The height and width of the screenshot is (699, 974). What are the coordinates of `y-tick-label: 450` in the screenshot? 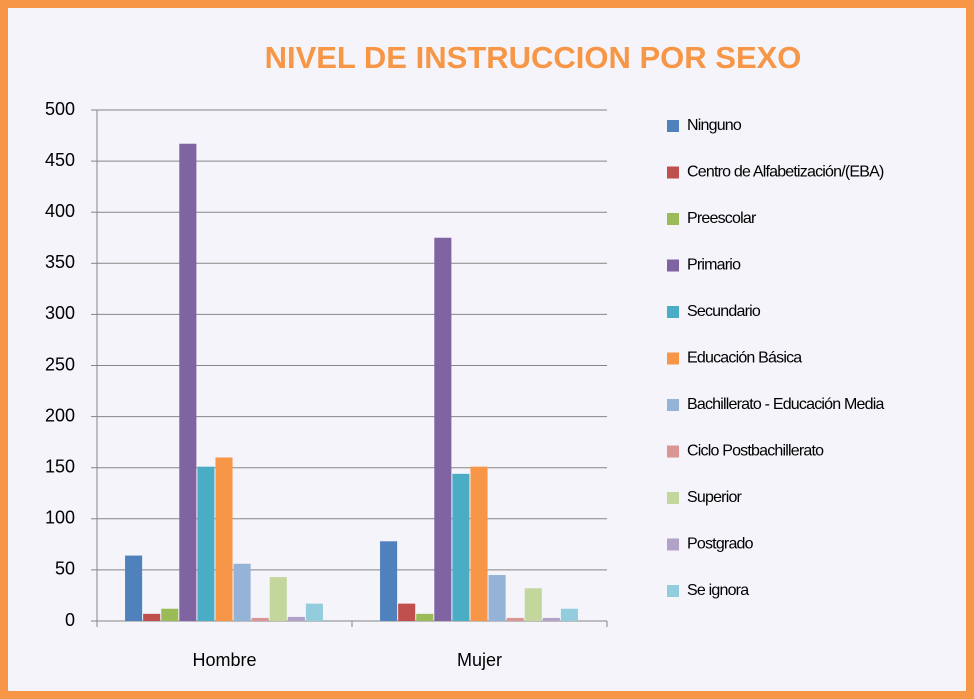 It's located at (60, 160).